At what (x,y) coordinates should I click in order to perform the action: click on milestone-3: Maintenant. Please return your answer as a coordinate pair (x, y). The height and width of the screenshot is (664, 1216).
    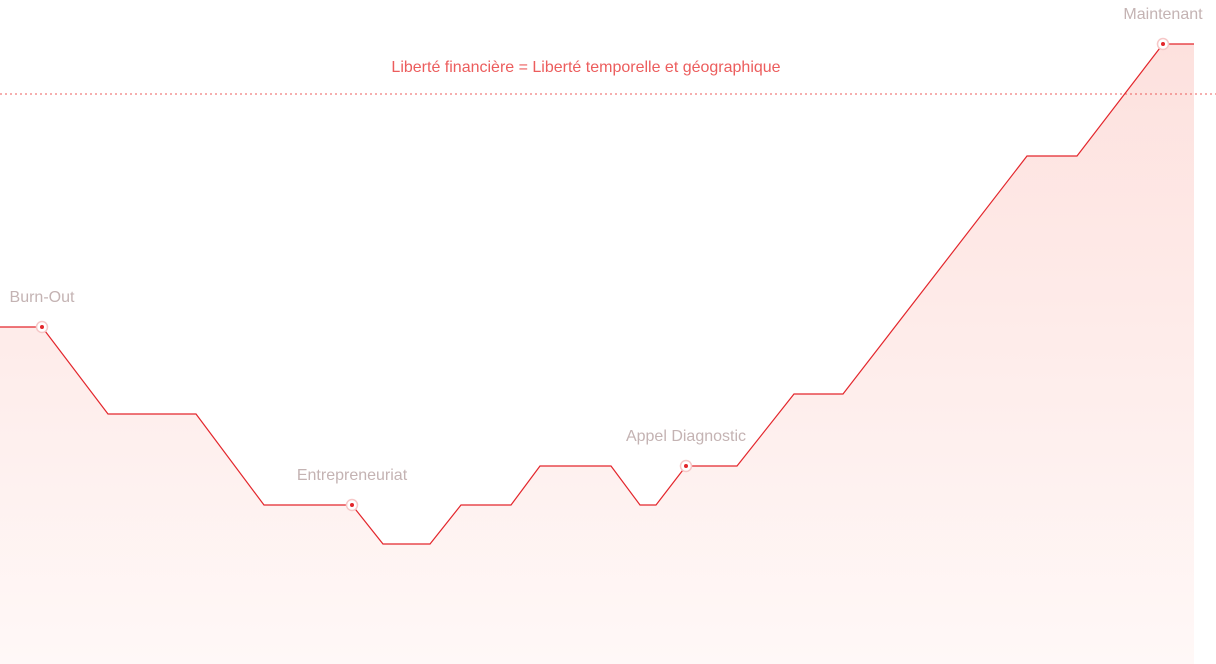
    Looking at the image, I should click on (1163, 28).